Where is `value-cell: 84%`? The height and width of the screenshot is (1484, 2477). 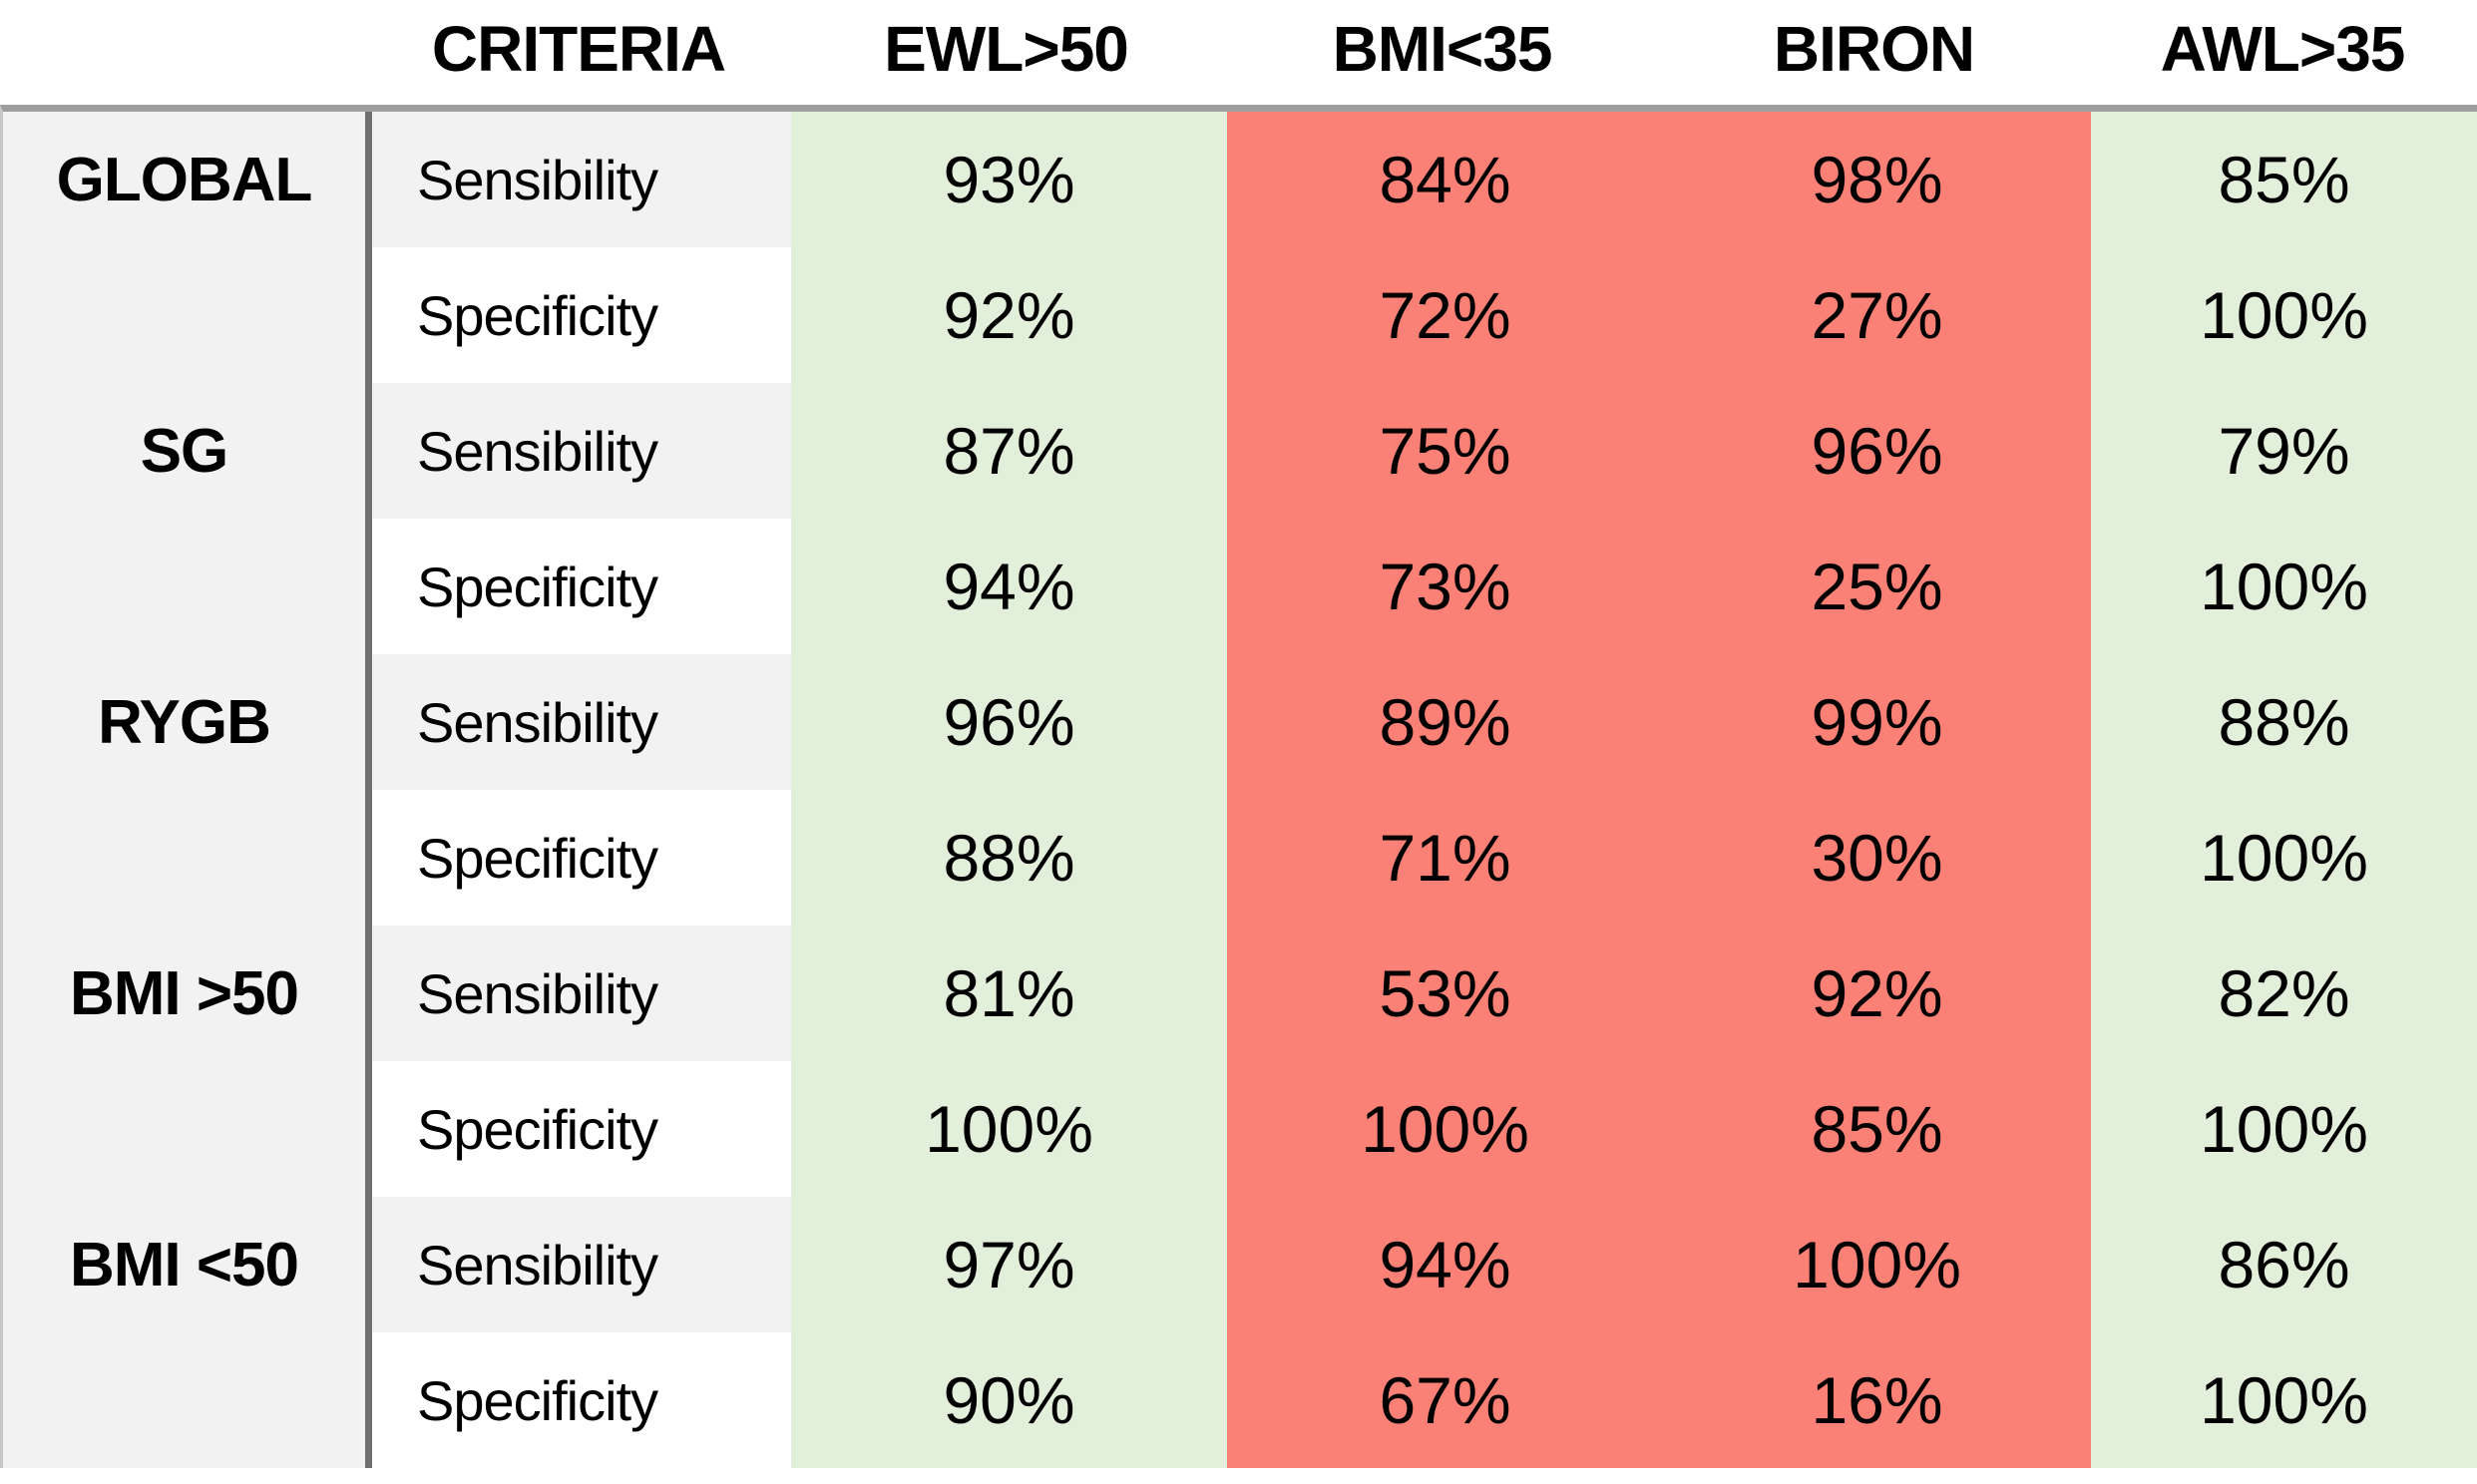 value-cell: 84% is located at coordinates (1445, 179).